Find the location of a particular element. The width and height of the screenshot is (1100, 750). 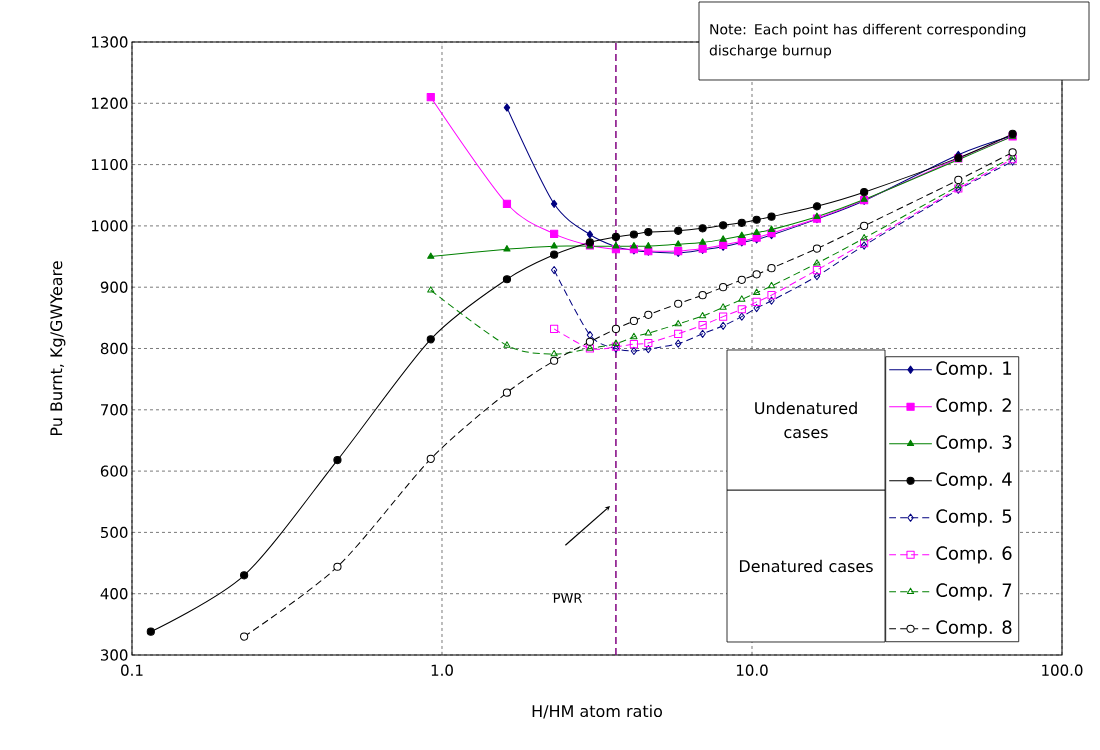

ref-line-label: PWR is located at coordinates (568, 598).